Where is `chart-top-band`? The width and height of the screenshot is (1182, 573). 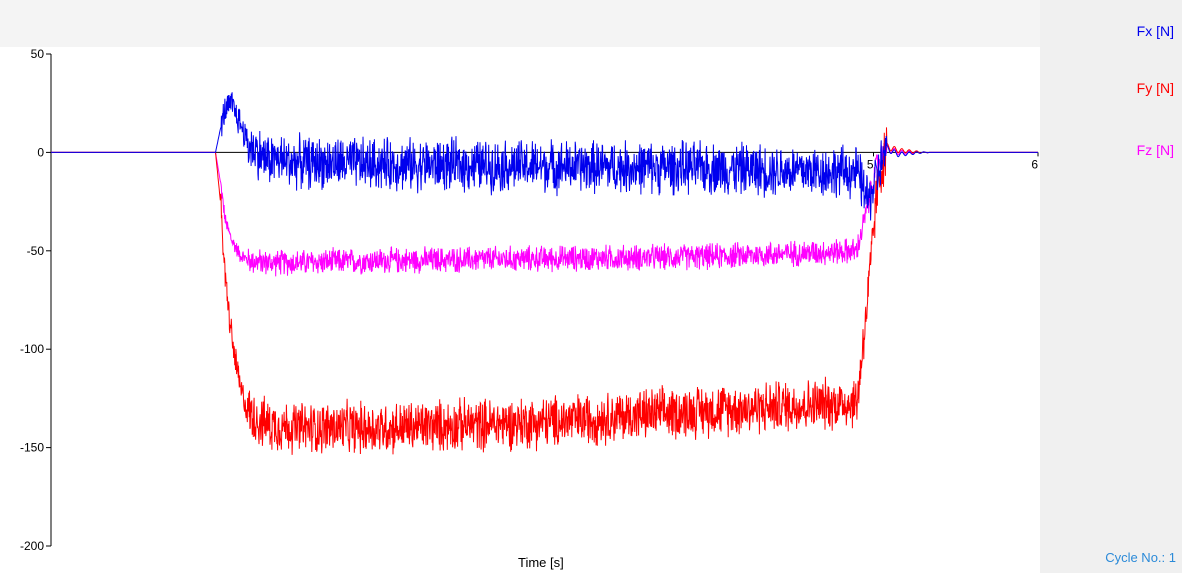 chart-top-band is located at coordinates (520, 23).